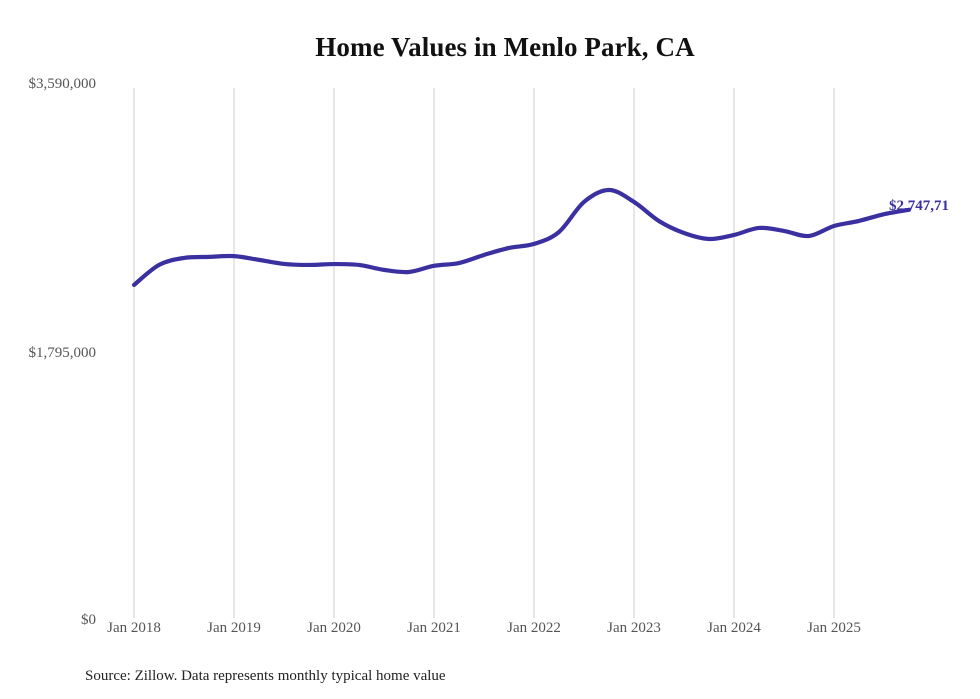 Image resolution: width=980 pixels, height=699 pixels. What do you see at coordinates (62, 353) in the screenshot?
I see `y-axis-tick-label-mid: $1,795,000` at bounding box center [62, 353].